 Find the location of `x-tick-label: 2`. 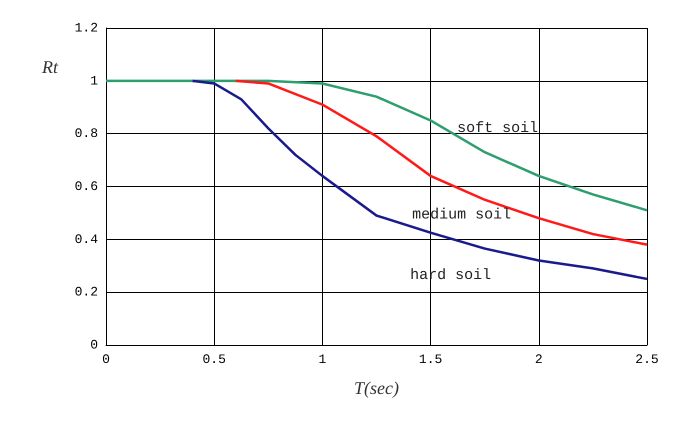

x-tick-label: 2 is located at coordinates (538, 359).